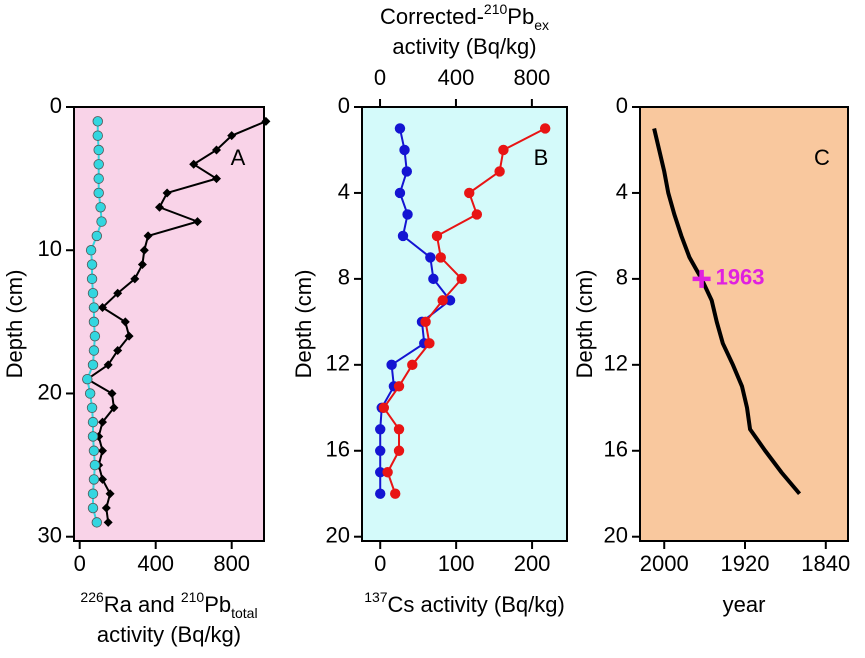 This screenshot has height=658, width=865. I want to click on x-axis-label-part: year, so click(744, 604).